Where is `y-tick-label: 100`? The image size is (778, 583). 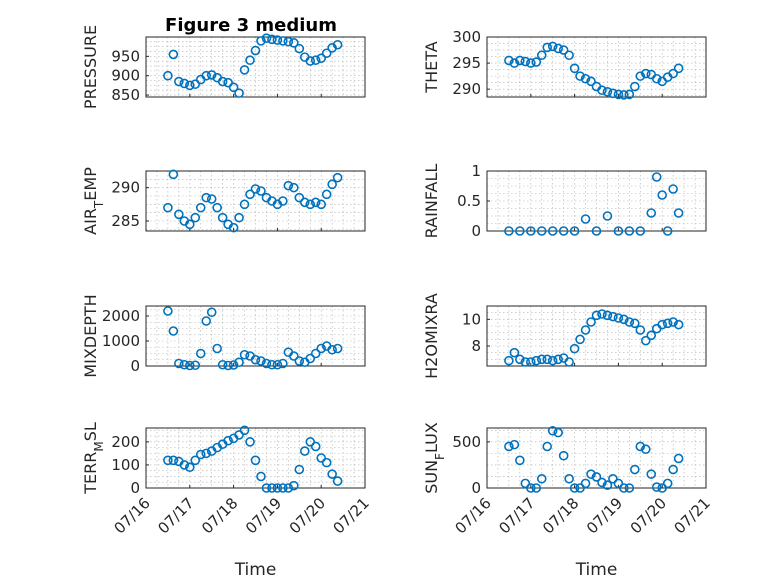 y-tick-label: 100 is located at coordinates (125, 465).